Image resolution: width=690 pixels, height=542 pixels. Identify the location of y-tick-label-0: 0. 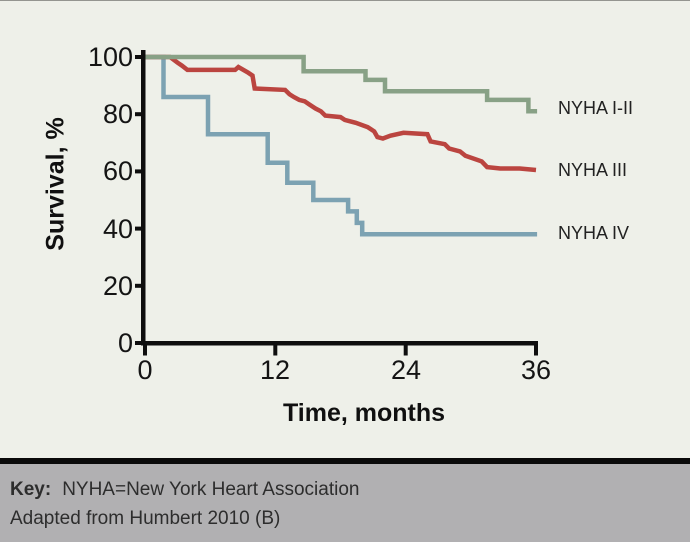
(125, 343).